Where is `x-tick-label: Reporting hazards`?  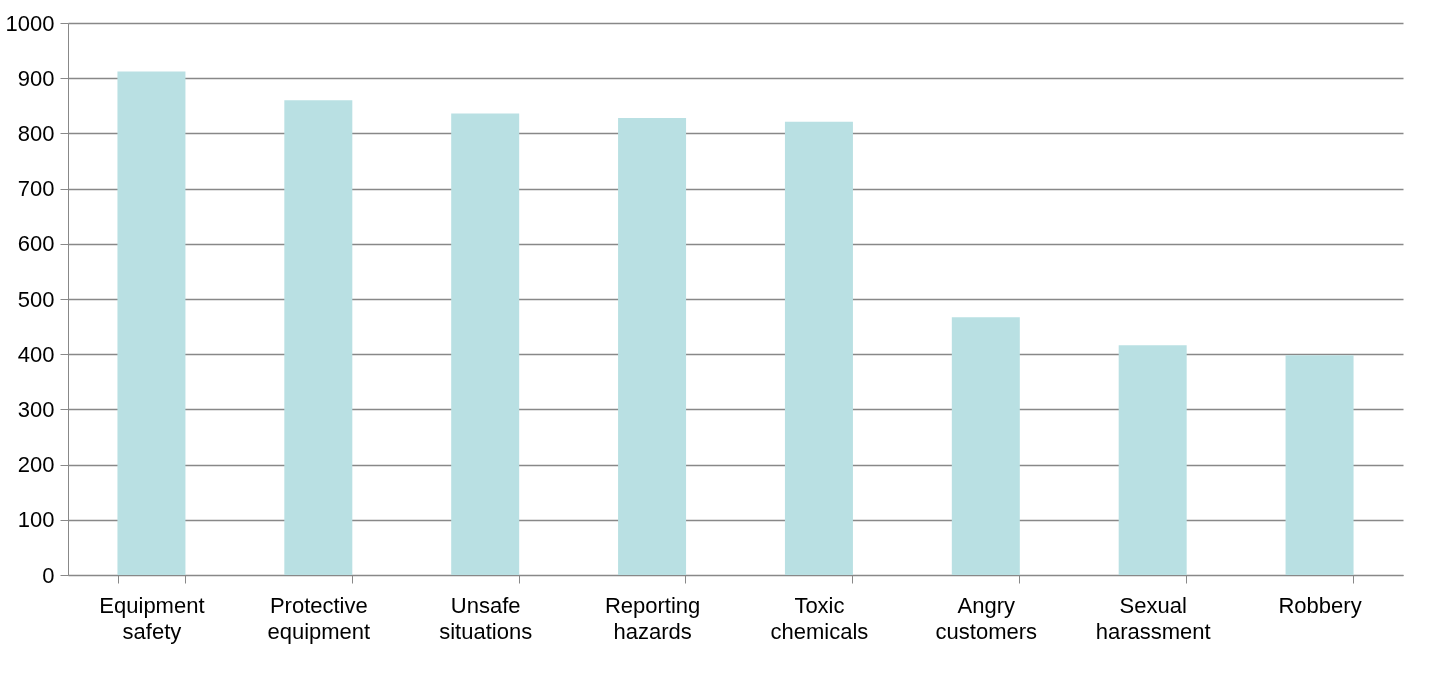
x-tick-label: Reporting hazards is located at coordinates (652, 618).